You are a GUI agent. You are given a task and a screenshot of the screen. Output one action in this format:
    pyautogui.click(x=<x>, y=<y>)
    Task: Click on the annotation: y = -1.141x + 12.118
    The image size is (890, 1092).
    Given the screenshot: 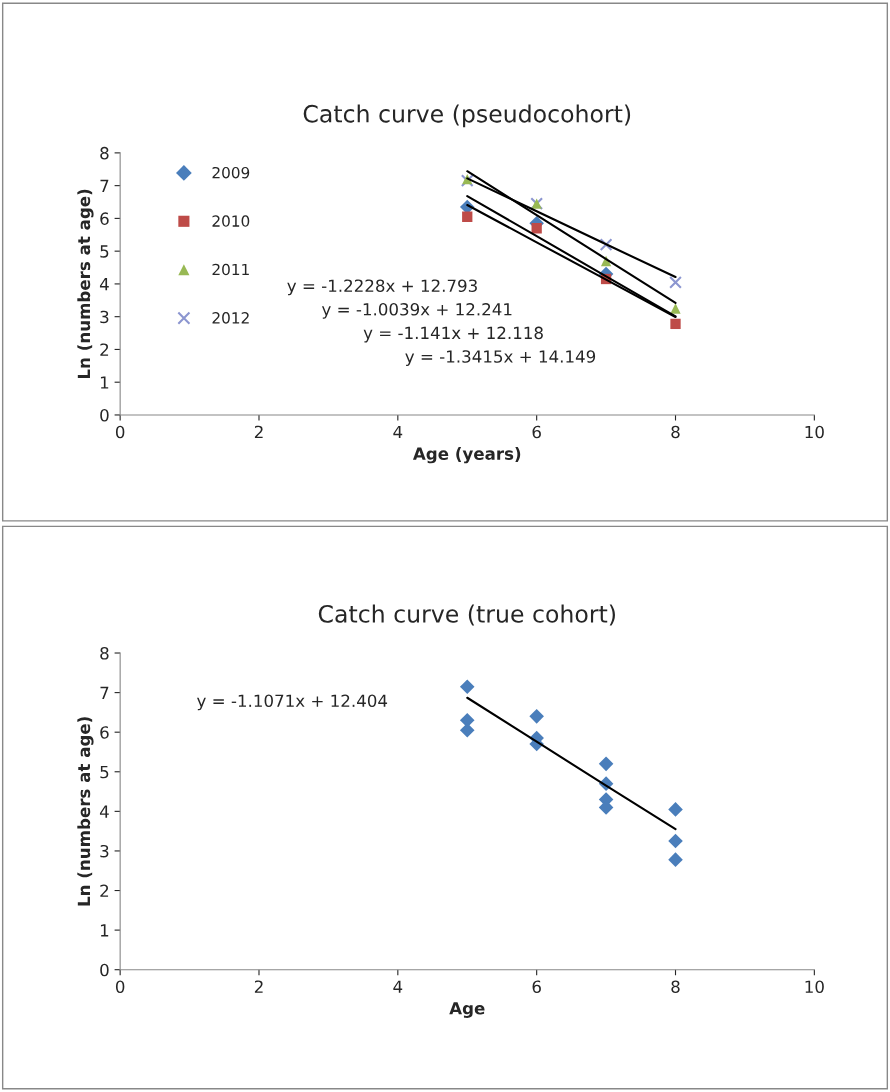 What is the action you would take?
    pyautogui.click(x=453, y=334)
    